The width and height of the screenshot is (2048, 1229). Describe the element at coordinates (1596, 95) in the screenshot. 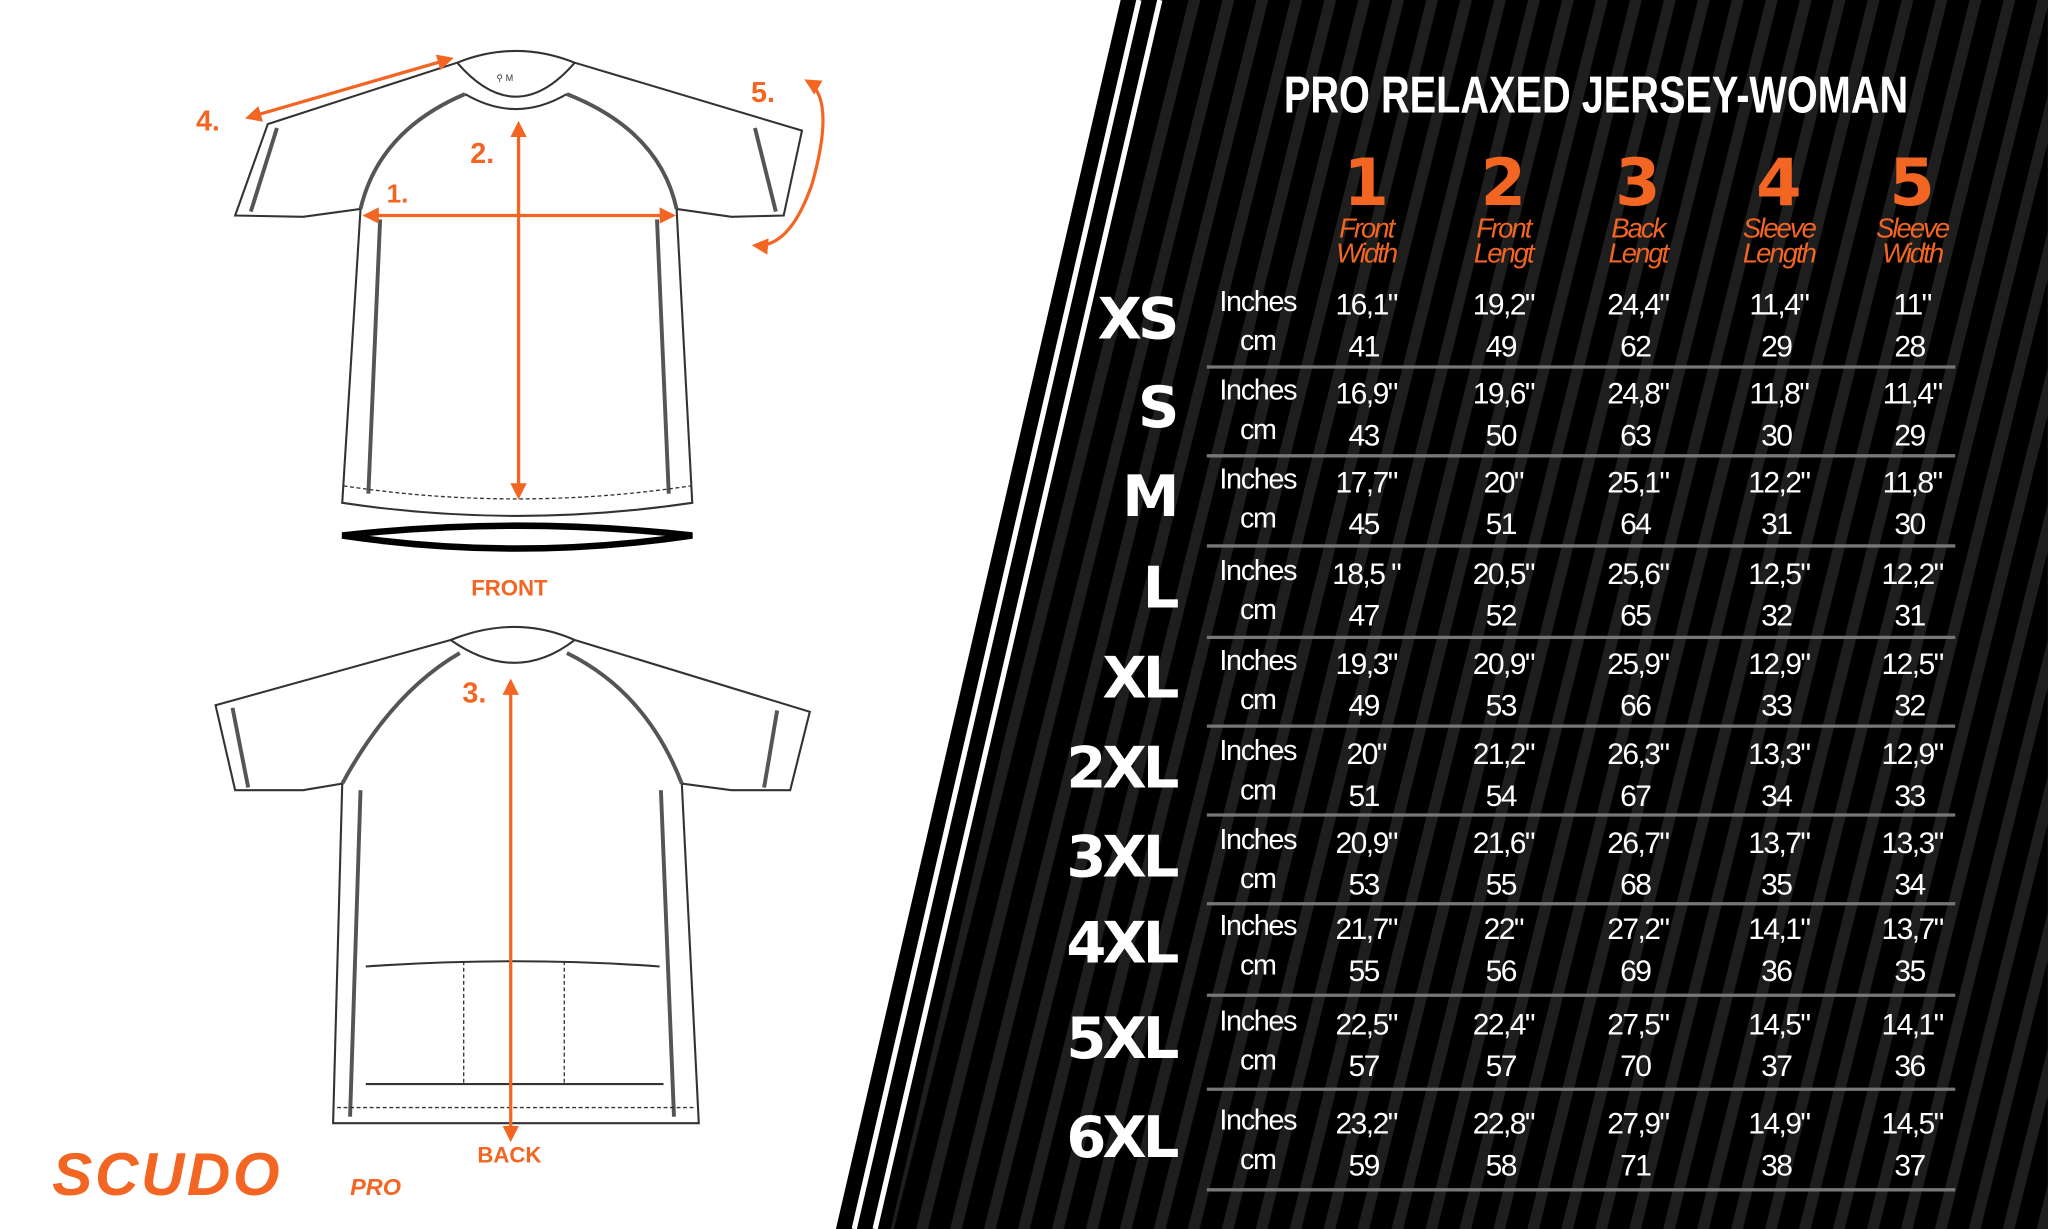

I see `page-title: PRO RELAXED JERSEY-WOMAN` at that location.